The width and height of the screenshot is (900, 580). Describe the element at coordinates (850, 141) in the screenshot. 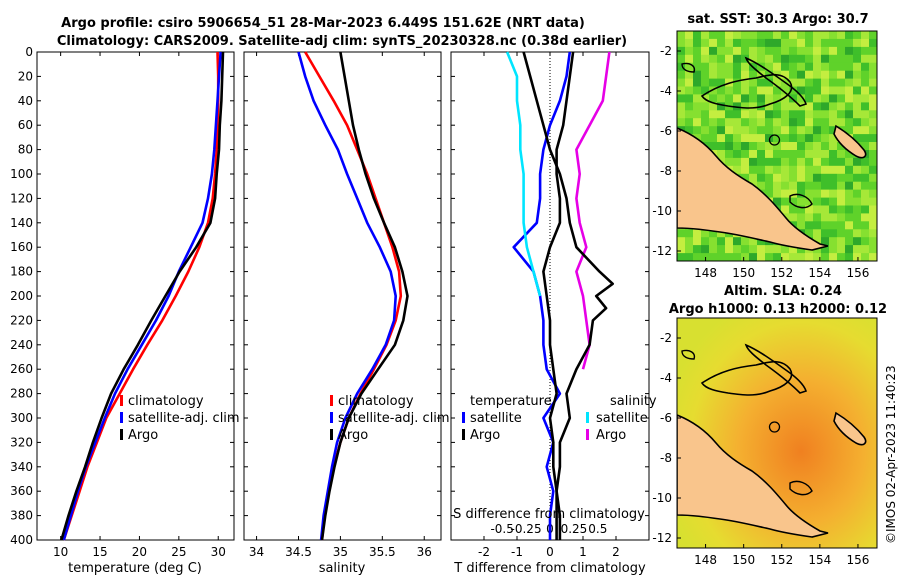

I see `land-bougainville` at that location.